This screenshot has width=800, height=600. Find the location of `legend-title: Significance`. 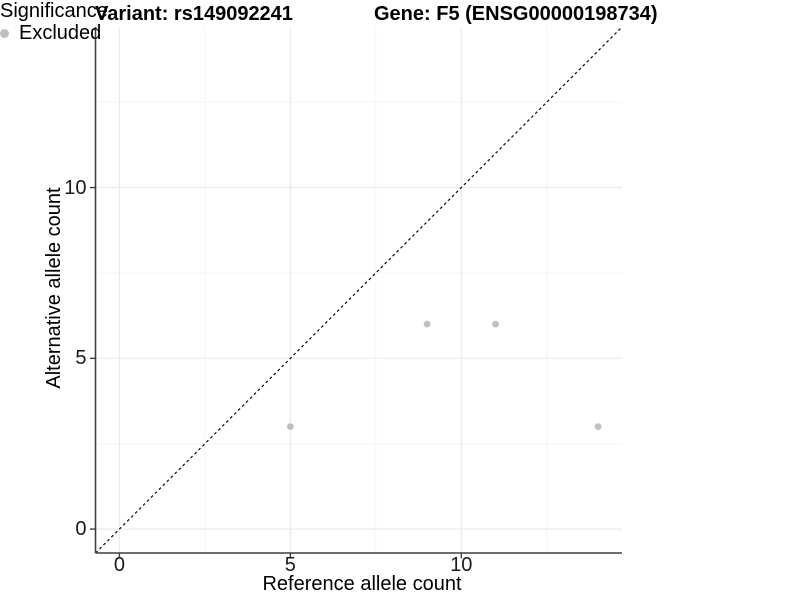

legend-title: Significance is located at coordinates (54, 11).